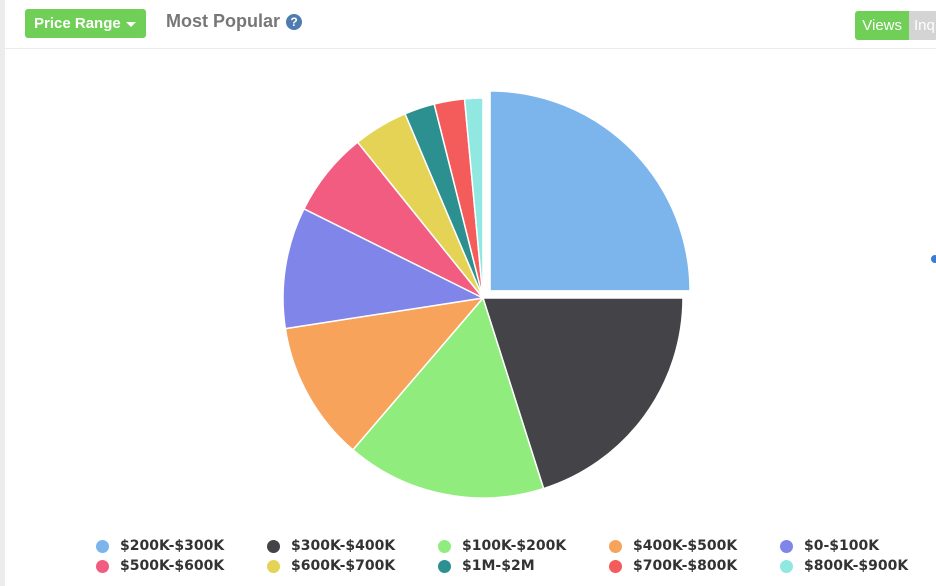 The height and width of the screenshot is (586, 936). What do you see at coordinates (172, 566) in the screenshot?
I see `legend-label: $500K-$600K` at bounding box center [172, 566].